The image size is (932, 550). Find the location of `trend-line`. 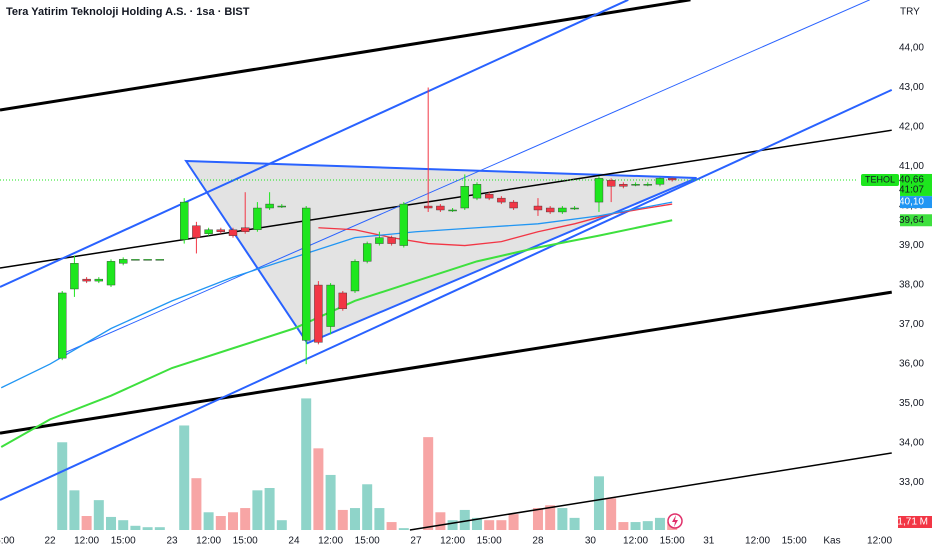

trend-line is located at coordinates (650, 491).